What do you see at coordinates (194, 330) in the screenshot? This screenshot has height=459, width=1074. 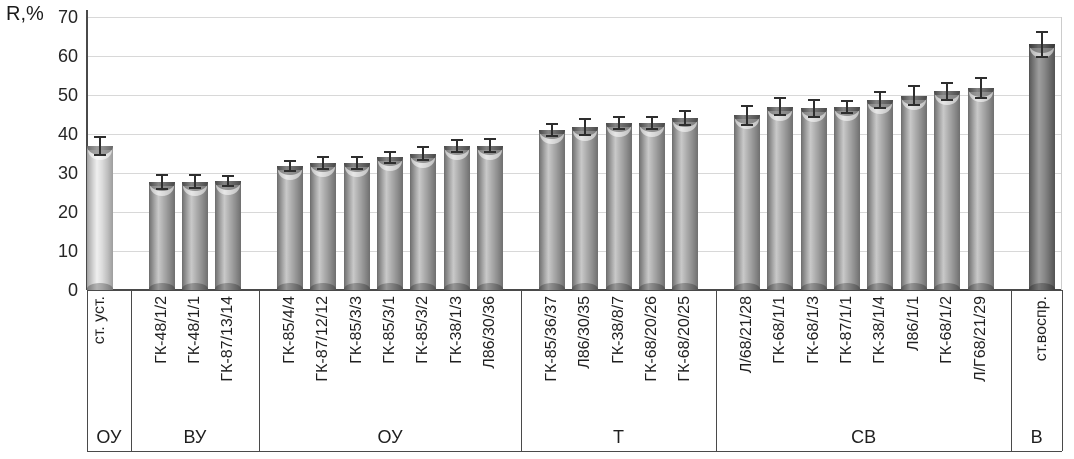 I see `category-label: ГК-48/1/1` at bounding box center [194, 330].